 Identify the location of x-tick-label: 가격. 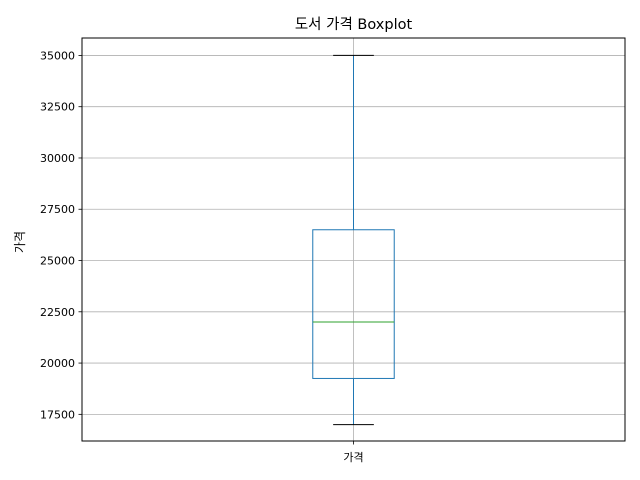
(353, 457).